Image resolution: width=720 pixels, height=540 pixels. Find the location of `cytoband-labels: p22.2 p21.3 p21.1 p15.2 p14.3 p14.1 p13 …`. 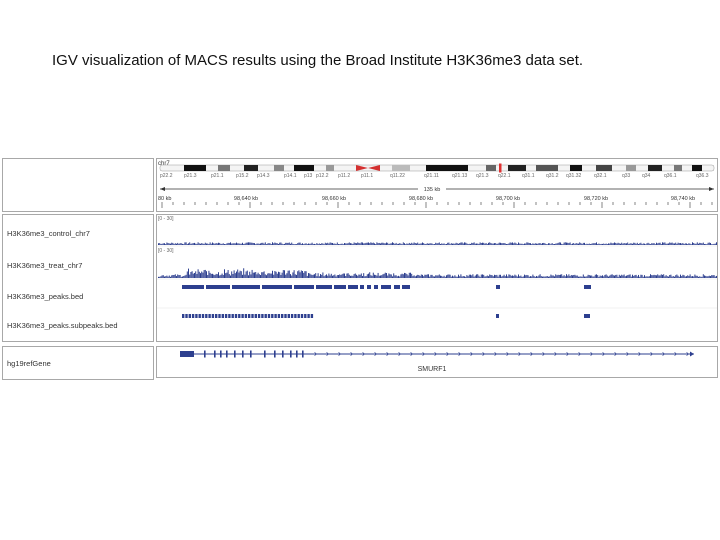

cytoband-labels: p22.2 p21.3 p21.1 p15.2 p14.3 p14.1 p13 … is located at coordinates (434, 176).